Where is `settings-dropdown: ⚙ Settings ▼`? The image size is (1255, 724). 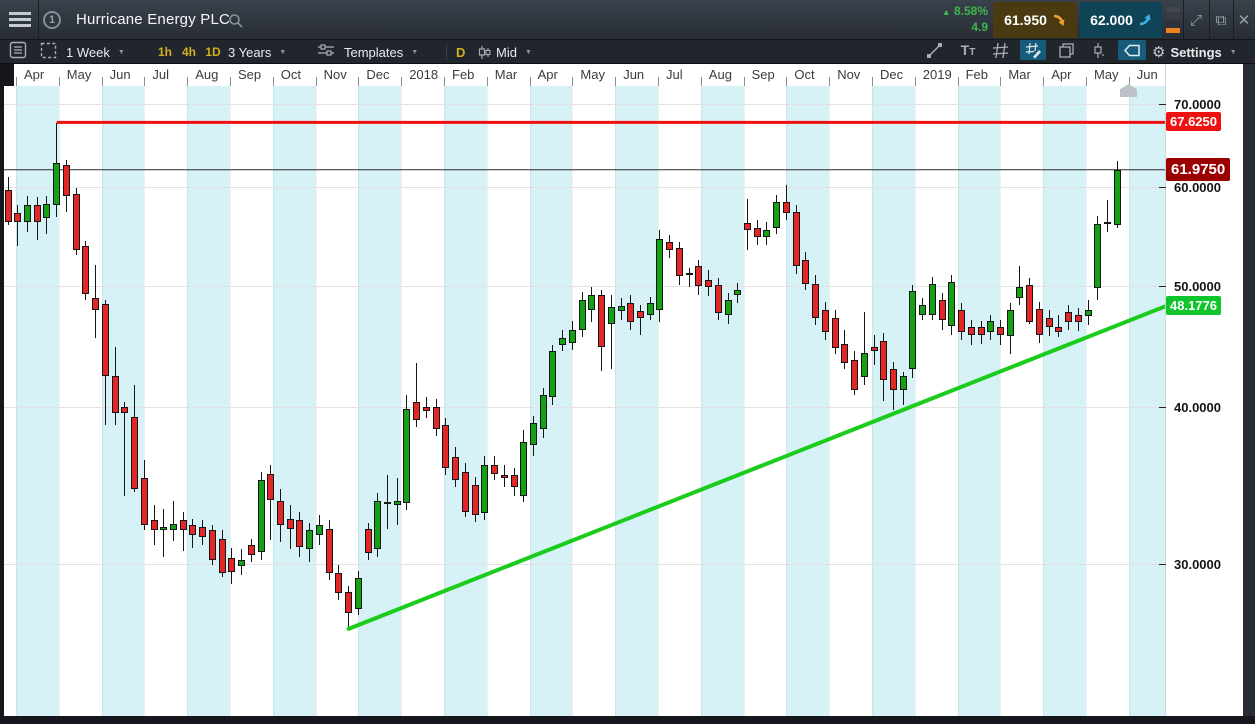
settings-dropdown: ⚙ Settings ▼ is located at coordinates (1194, 52).